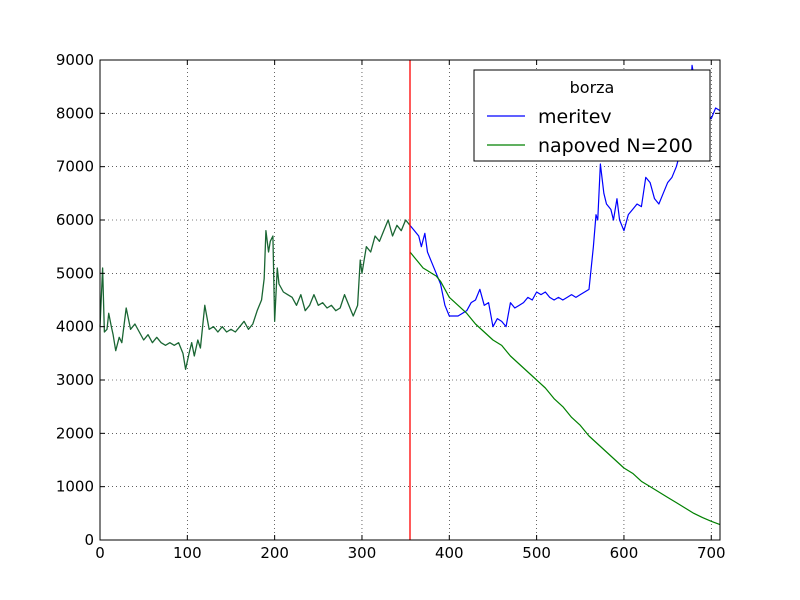  Describe the element at coordinates (575, 117) in the screenshot. I see `legend-label-meritev: meritev` at that location.